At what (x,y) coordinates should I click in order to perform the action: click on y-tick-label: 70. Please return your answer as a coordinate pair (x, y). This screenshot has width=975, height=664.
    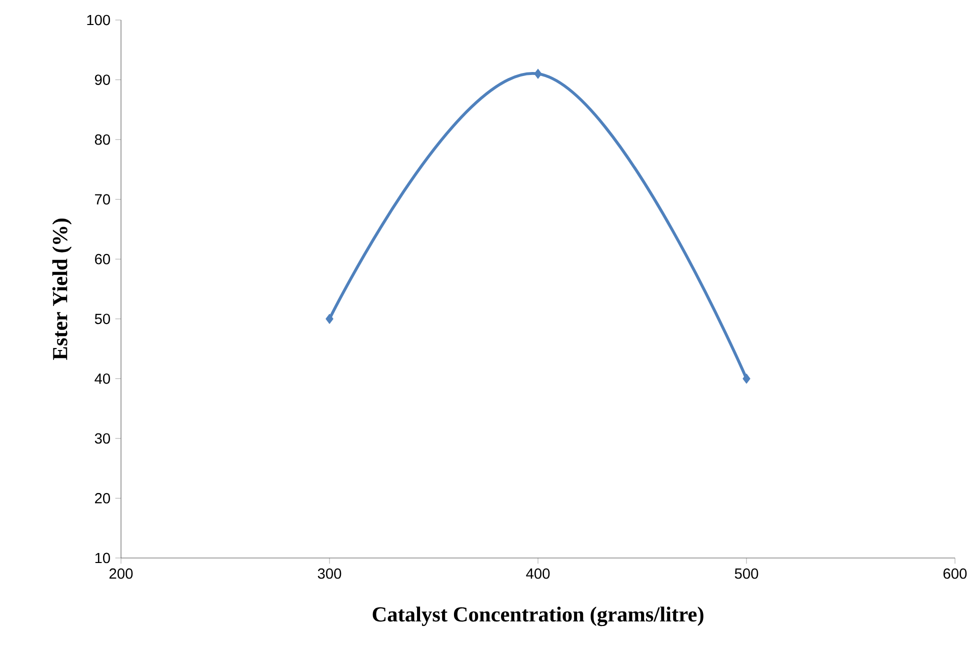
    Looking at the image, I should click on (102, 199).